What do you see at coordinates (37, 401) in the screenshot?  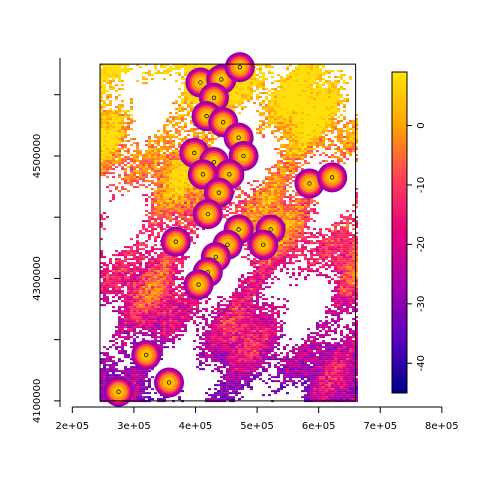 I see `y-tick-label: 4100000` at bounding box center [37, 401].